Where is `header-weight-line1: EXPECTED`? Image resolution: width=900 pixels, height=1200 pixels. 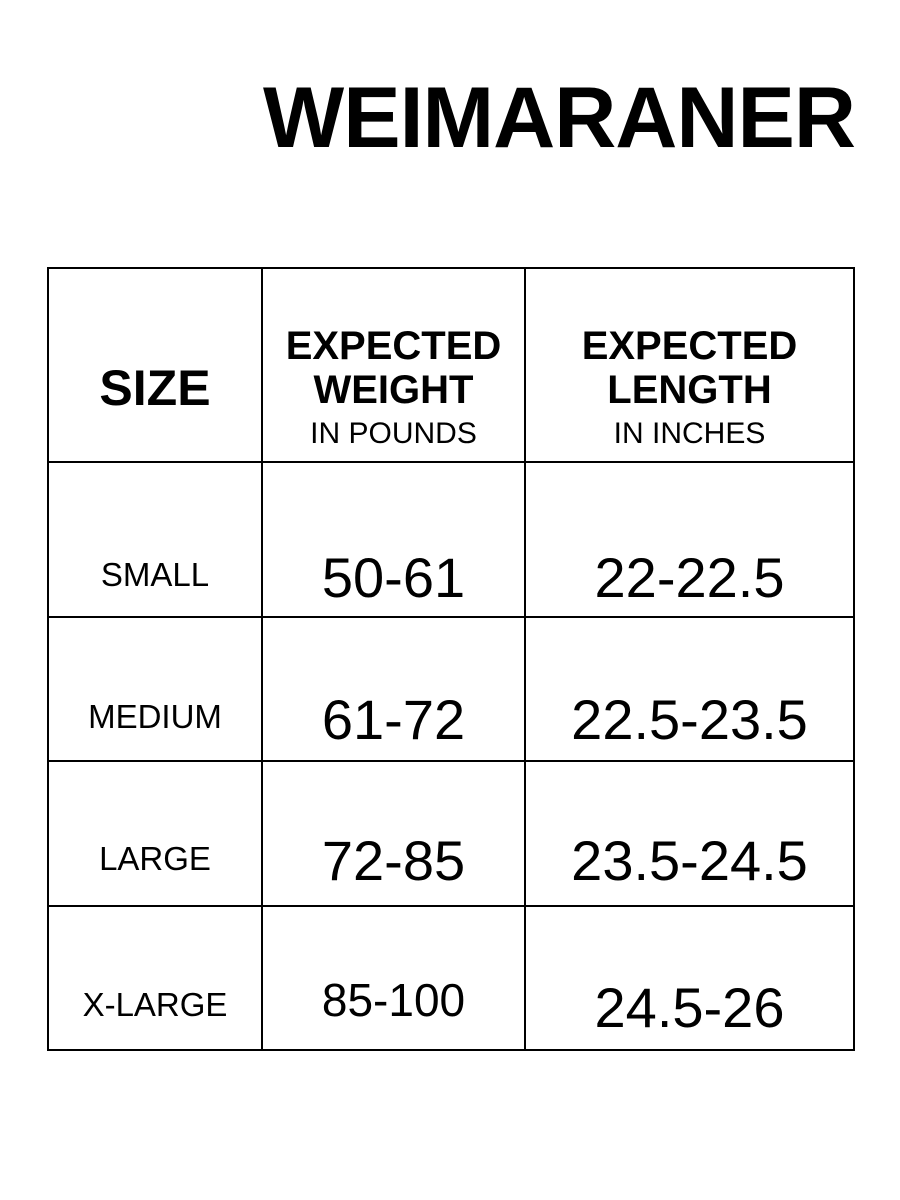 header-weight-line1: EXPECTED is located at coordinates (393, 346).